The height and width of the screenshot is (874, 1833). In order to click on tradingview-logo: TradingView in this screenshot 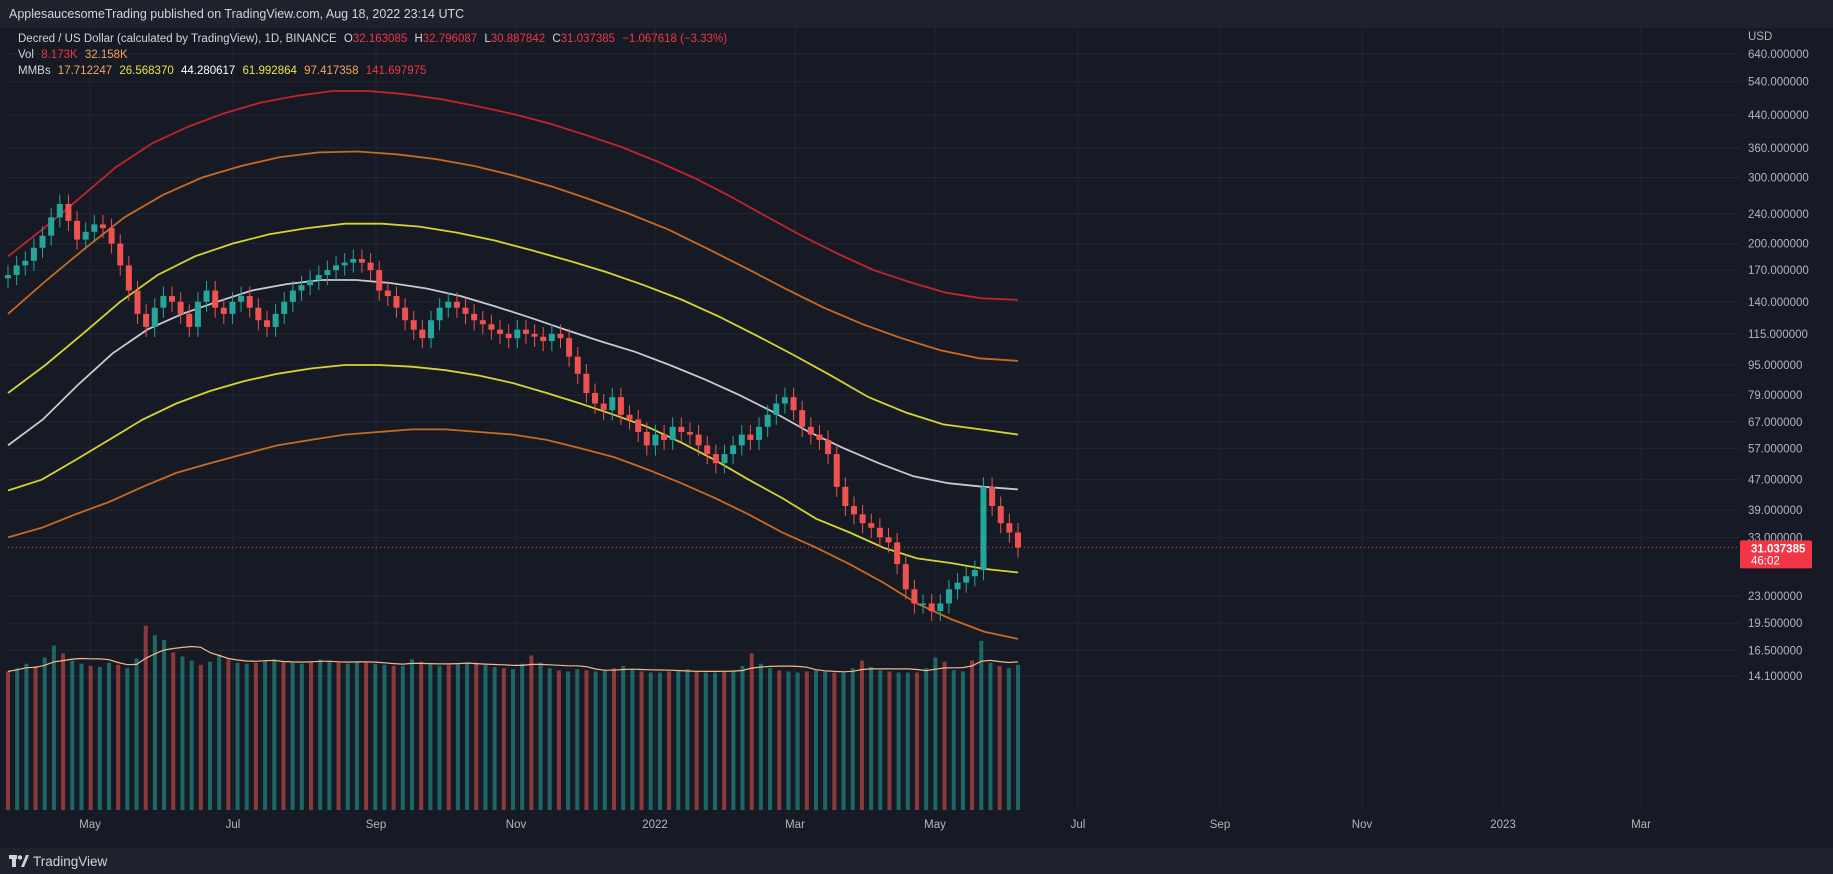, I will do `click(58, 861)`.